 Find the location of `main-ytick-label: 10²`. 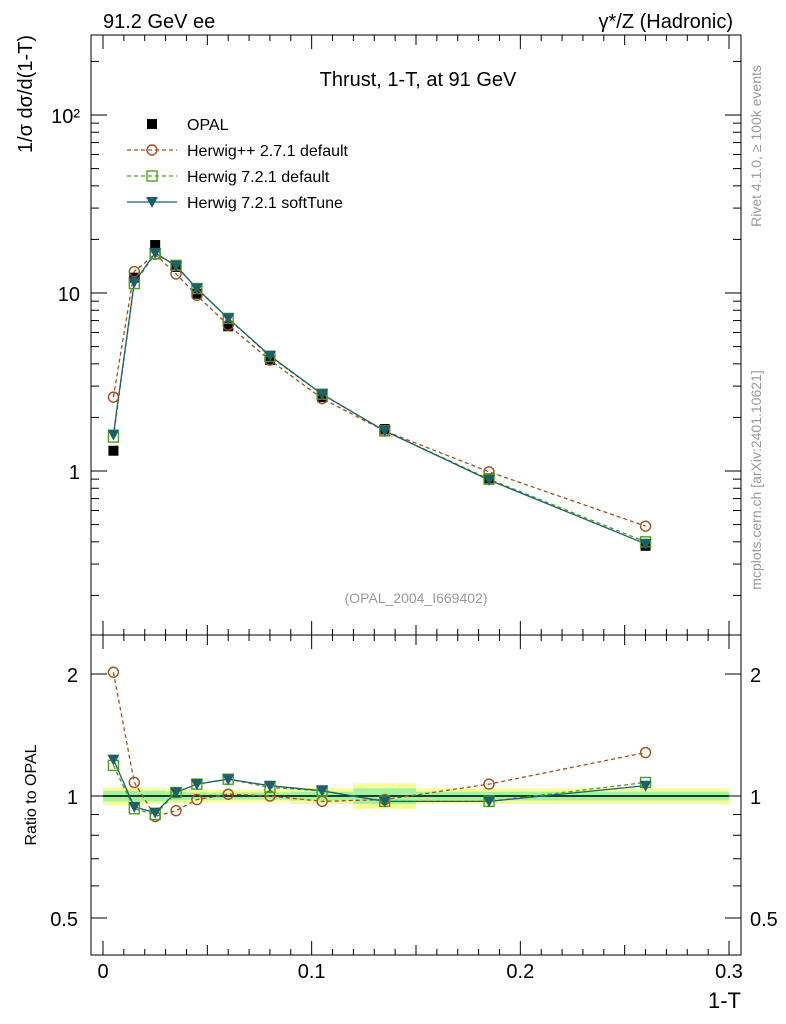

main-ytick-label: 10² is located at coordinates (65, 117).